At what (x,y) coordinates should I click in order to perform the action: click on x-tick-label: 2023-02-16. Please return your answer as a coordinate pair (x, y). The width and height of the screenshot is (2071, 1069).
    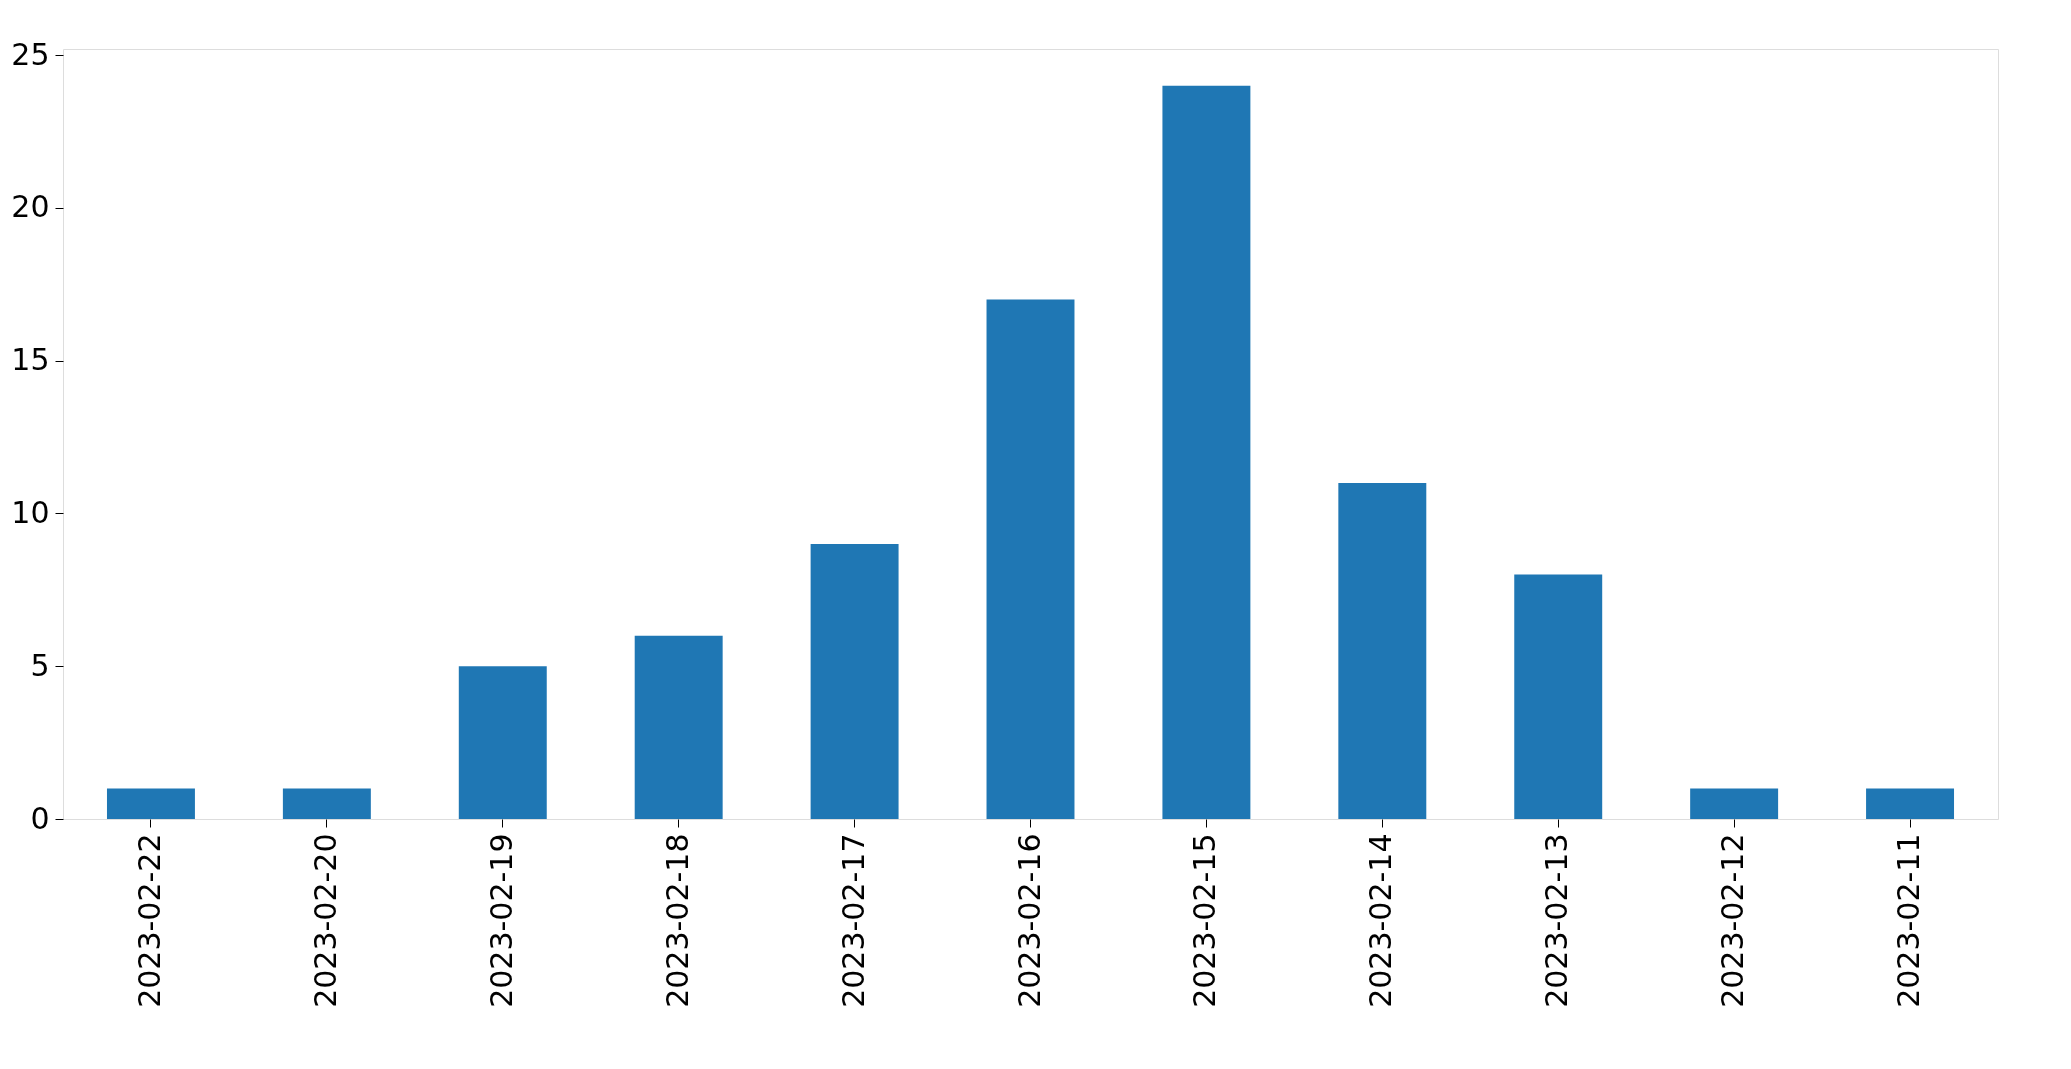
    Looking at the image, I should click on (1029, 920).